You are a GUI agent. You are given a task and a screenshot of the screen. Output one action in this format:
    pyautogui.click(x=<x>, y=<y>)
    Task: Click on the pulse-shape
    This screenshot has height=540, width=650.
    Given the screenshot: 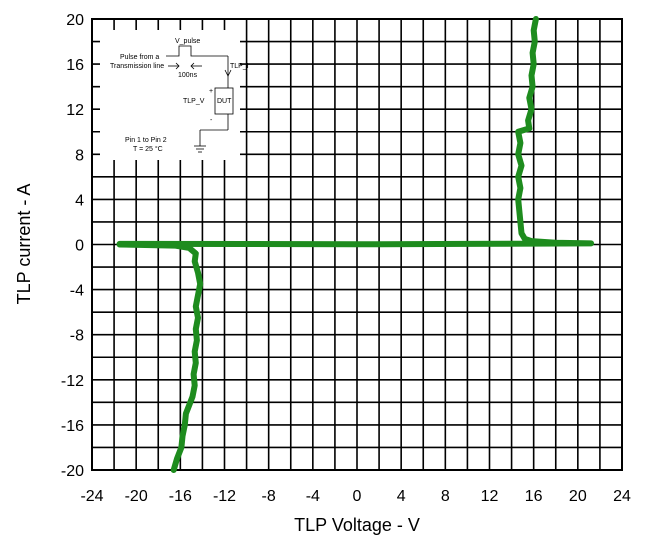 What is the action you would take?
    pyautogui.click(x=197, y=51)
    